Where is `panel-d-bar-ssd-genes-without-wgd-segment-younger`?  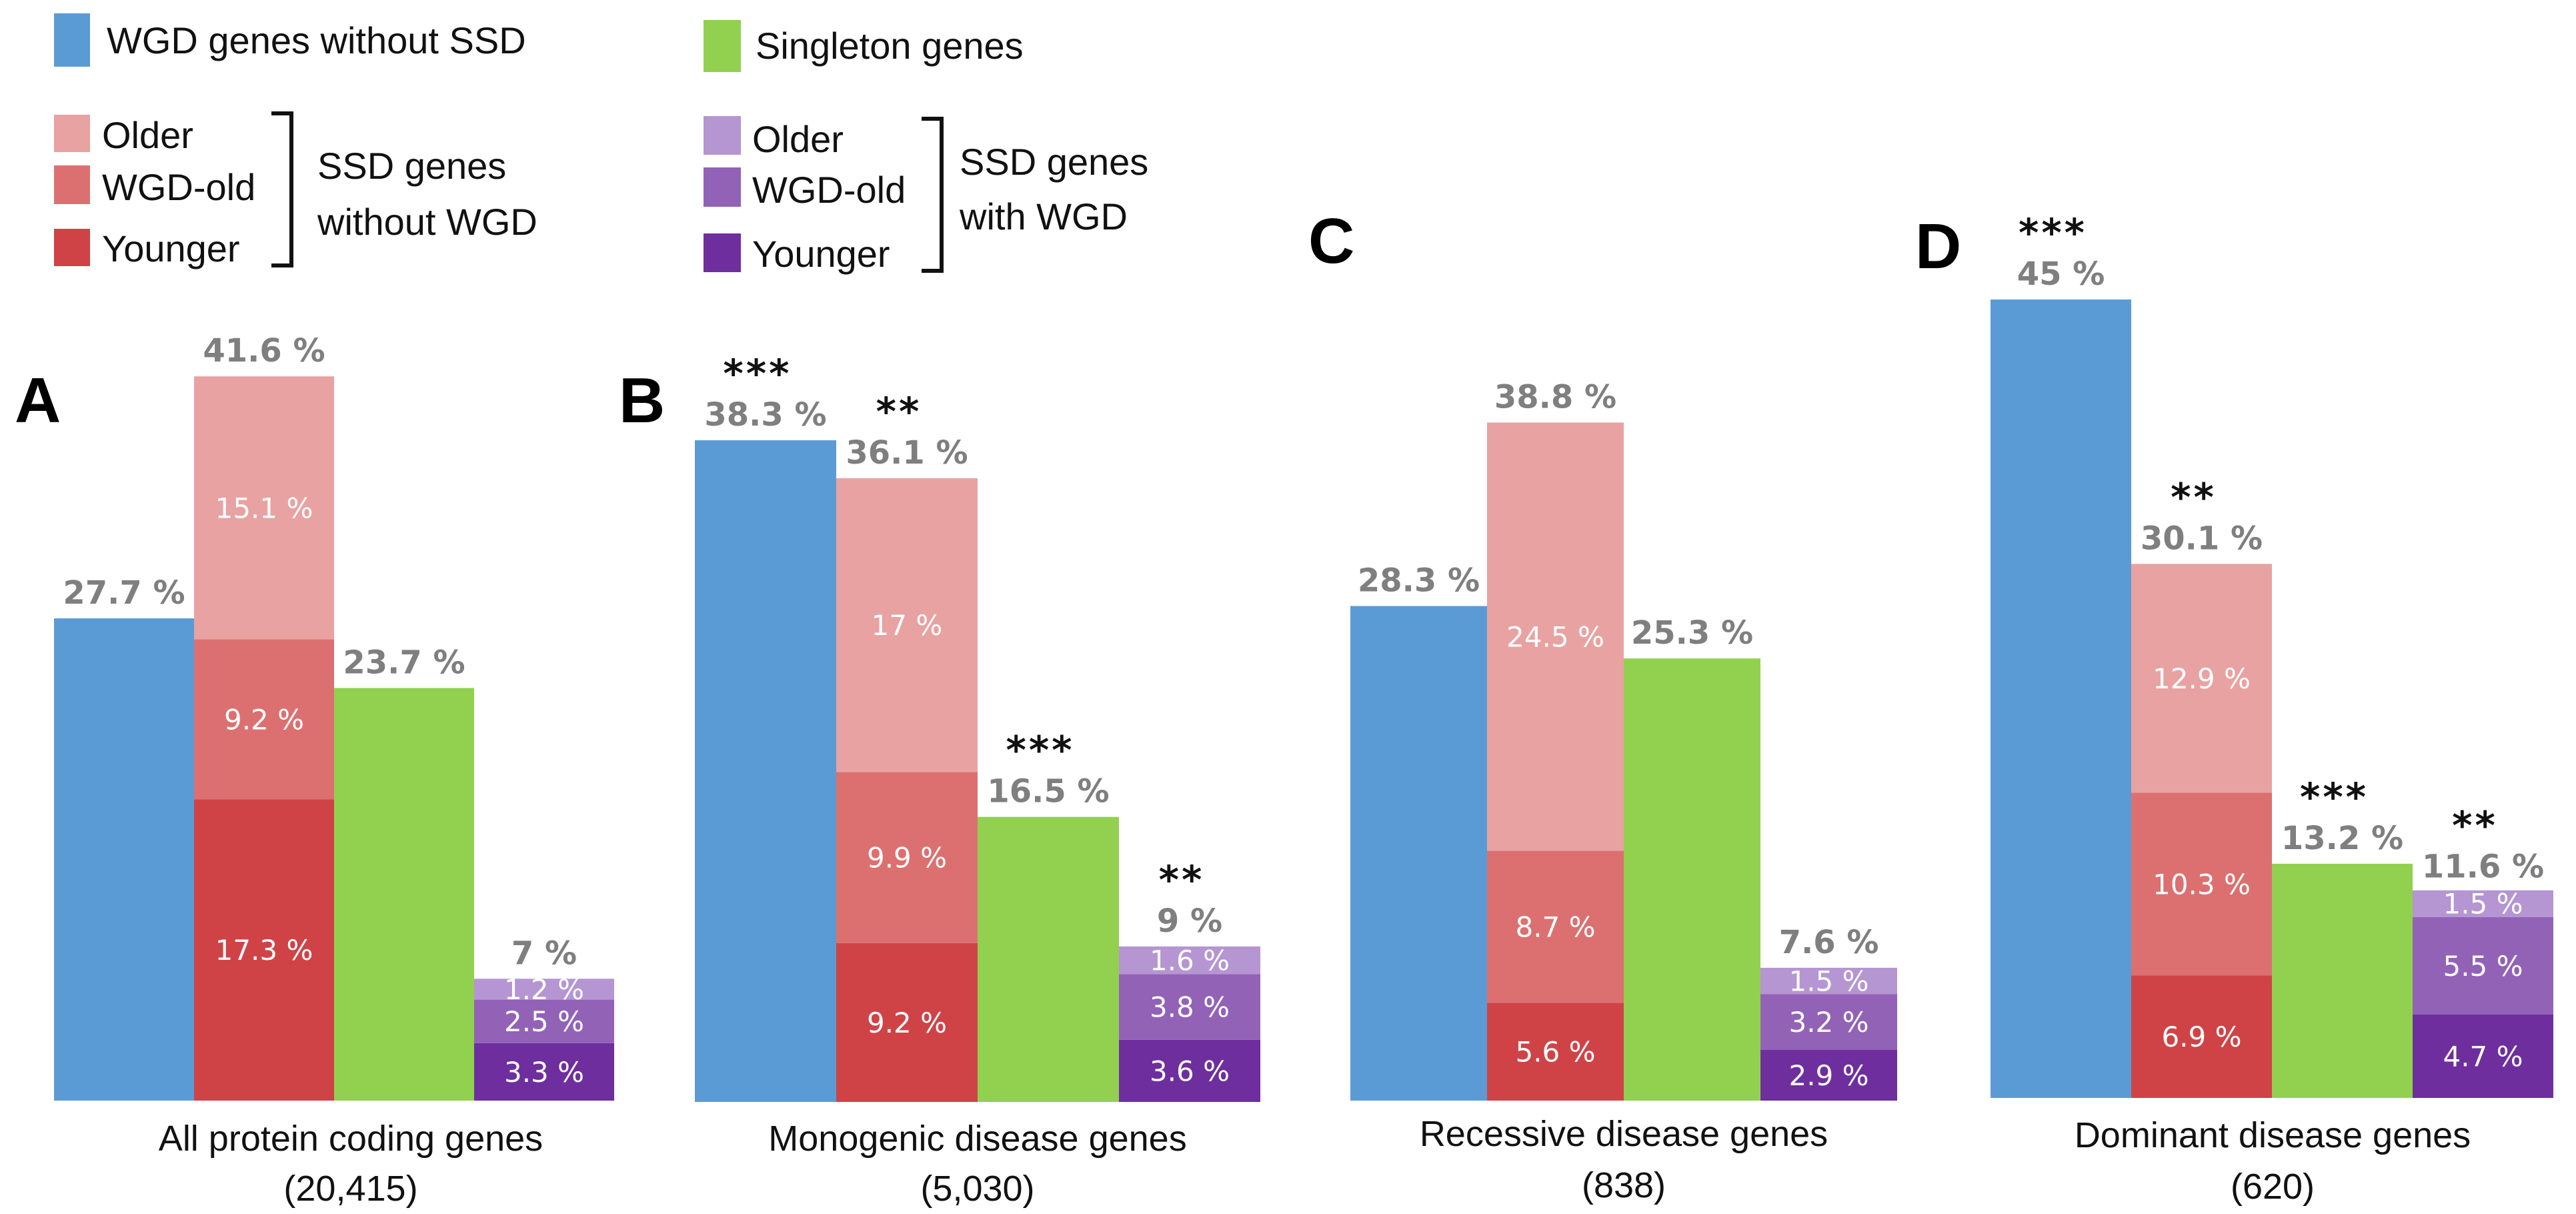 panel-d-bar-ssd-genes-without-wgd-segment-younger is located at coordinates (2201, 1036).